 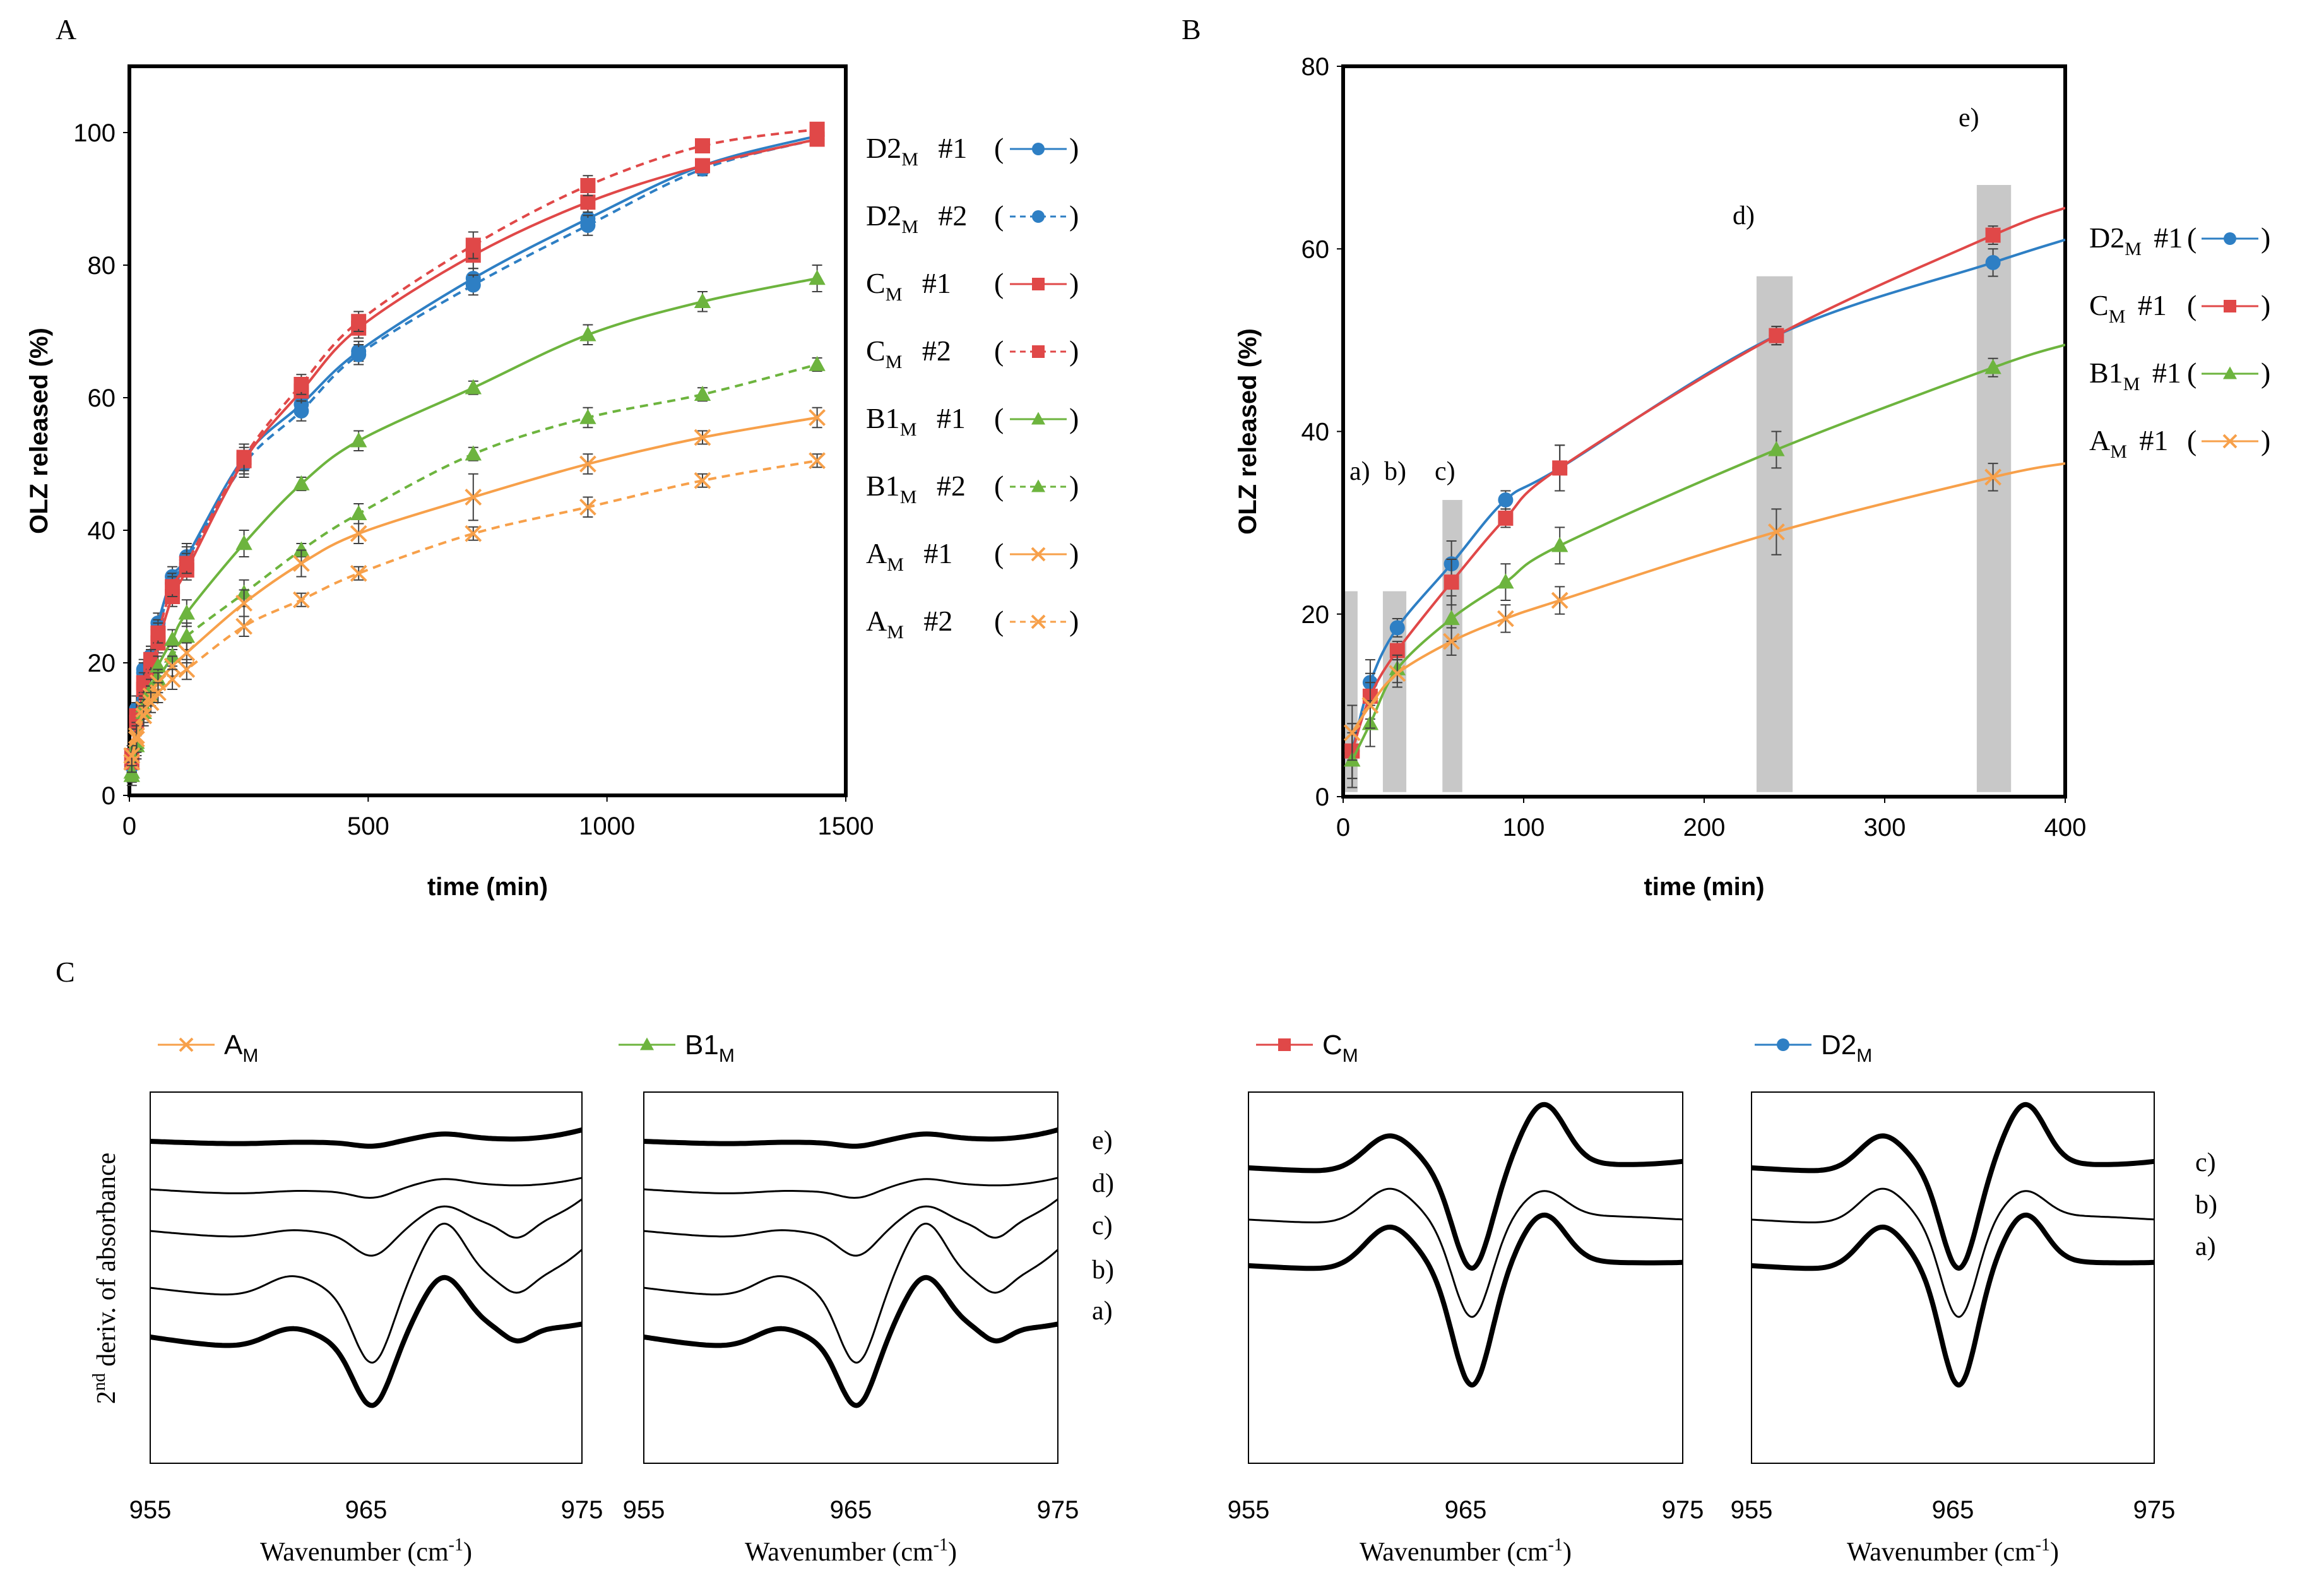 I want to click on legend-label: AM, so click(x=241, y=1048).